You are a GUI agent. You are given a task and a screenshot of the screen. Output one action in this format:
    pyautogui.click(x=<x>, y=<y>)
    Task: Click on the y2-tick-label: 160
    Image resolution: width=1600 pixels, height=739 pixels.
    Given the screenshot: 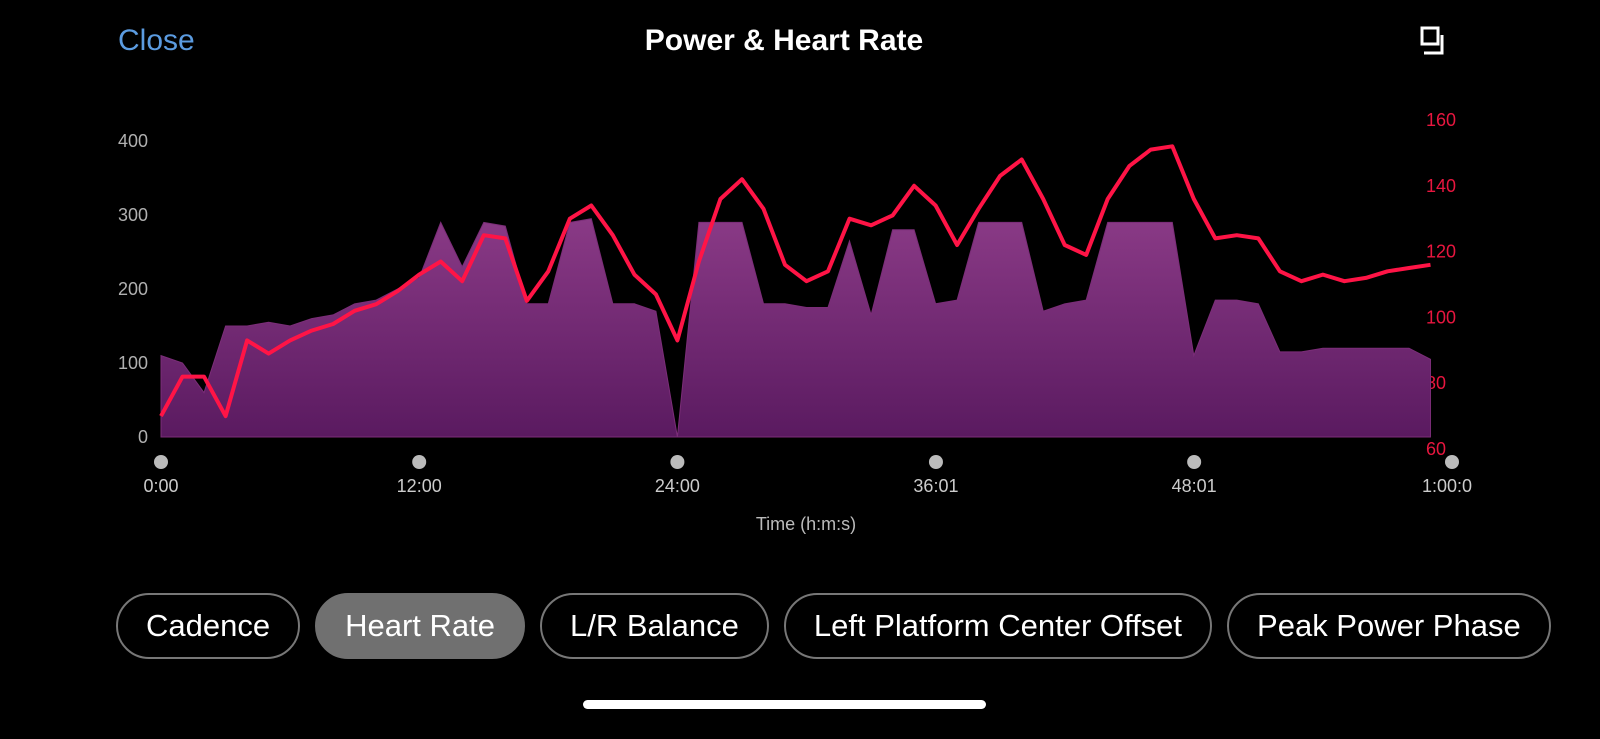 What is the action you would take?
    pyautogui.click(x=1441, y=120)
    